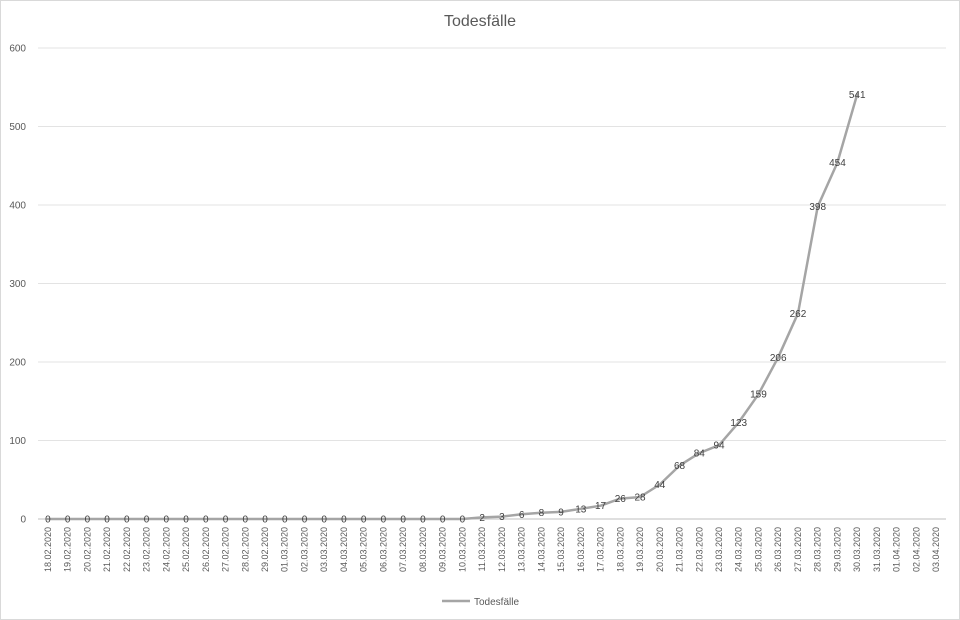 Image resolution: width=960 pixels, height=620 pixels. I want to click on data-label: 159, so click(758, 395).